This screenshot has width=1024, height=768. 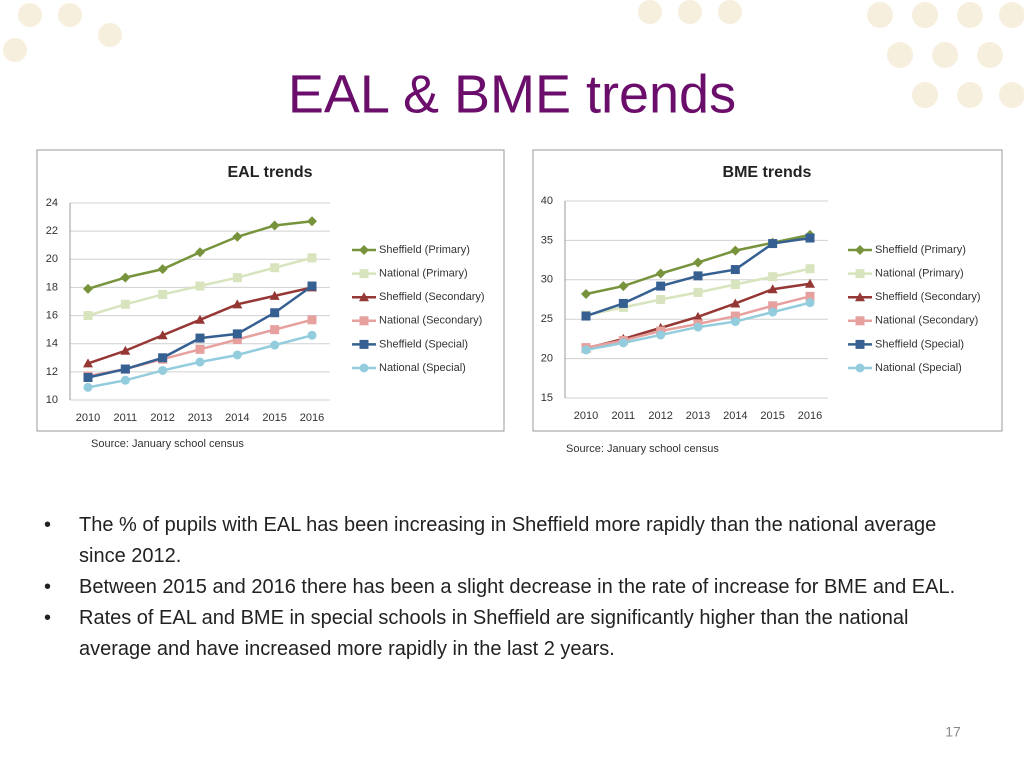 What do you see at coordinates (767, 172) in the screenshot?
I see `chart-title: BME trends` at bounding box center [767, 172].